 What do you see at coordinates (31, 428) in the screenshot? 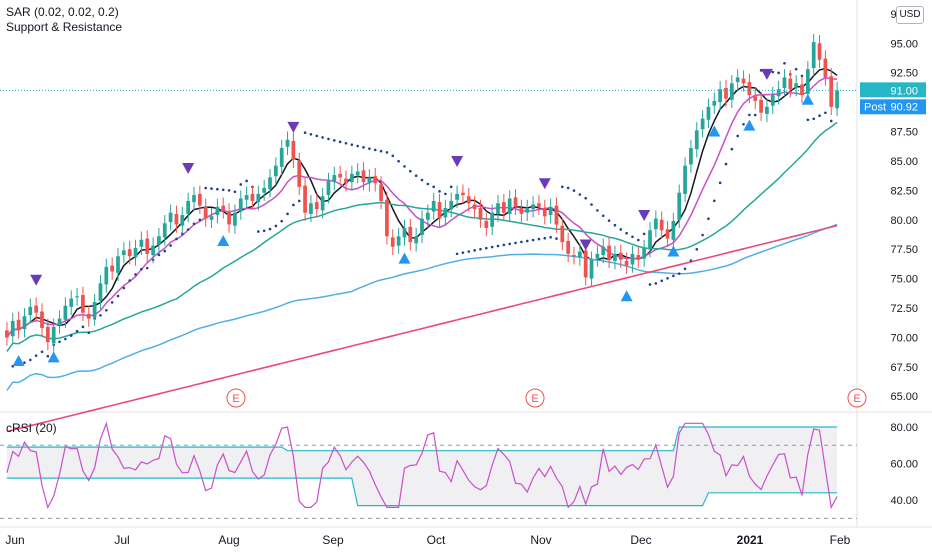
I see `crsi-legend-label: cRSI (20)` at bounding box center [31, 428].